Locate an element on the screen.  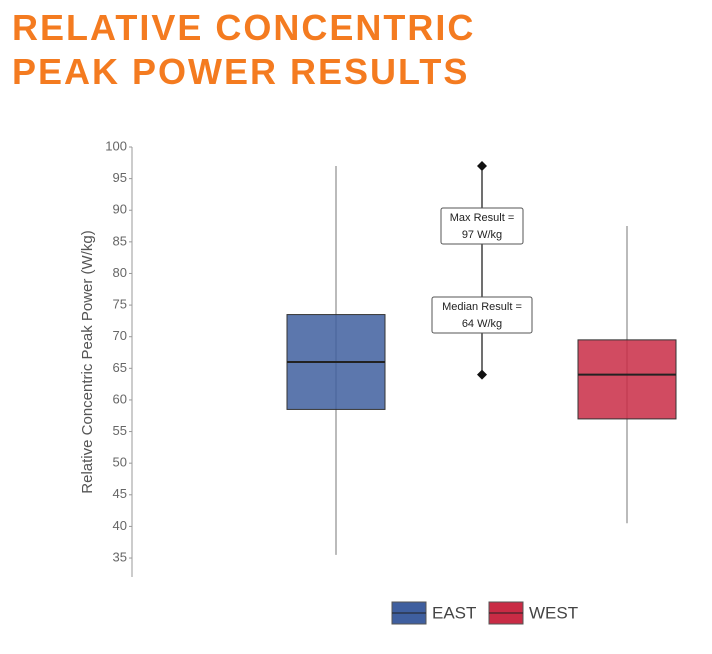
chart-title: PEAK POWER RESULTS is located at coordinates (240, 71).